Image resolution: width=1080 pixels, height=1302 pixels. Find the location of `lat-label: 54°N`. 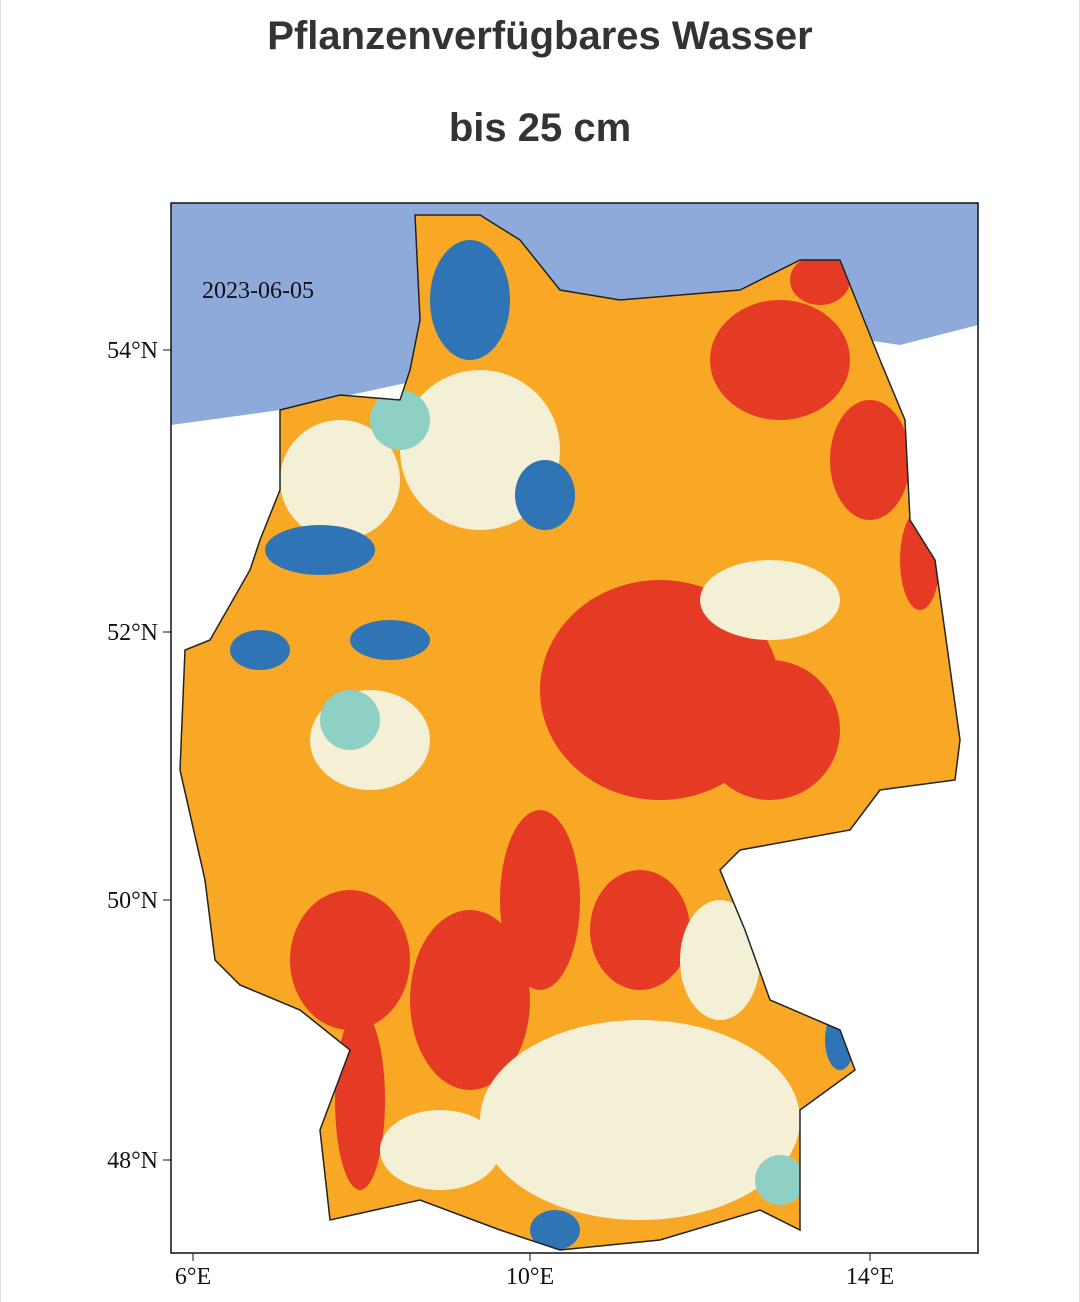

lat-label: 54°N is located at coordinates (132, 351).